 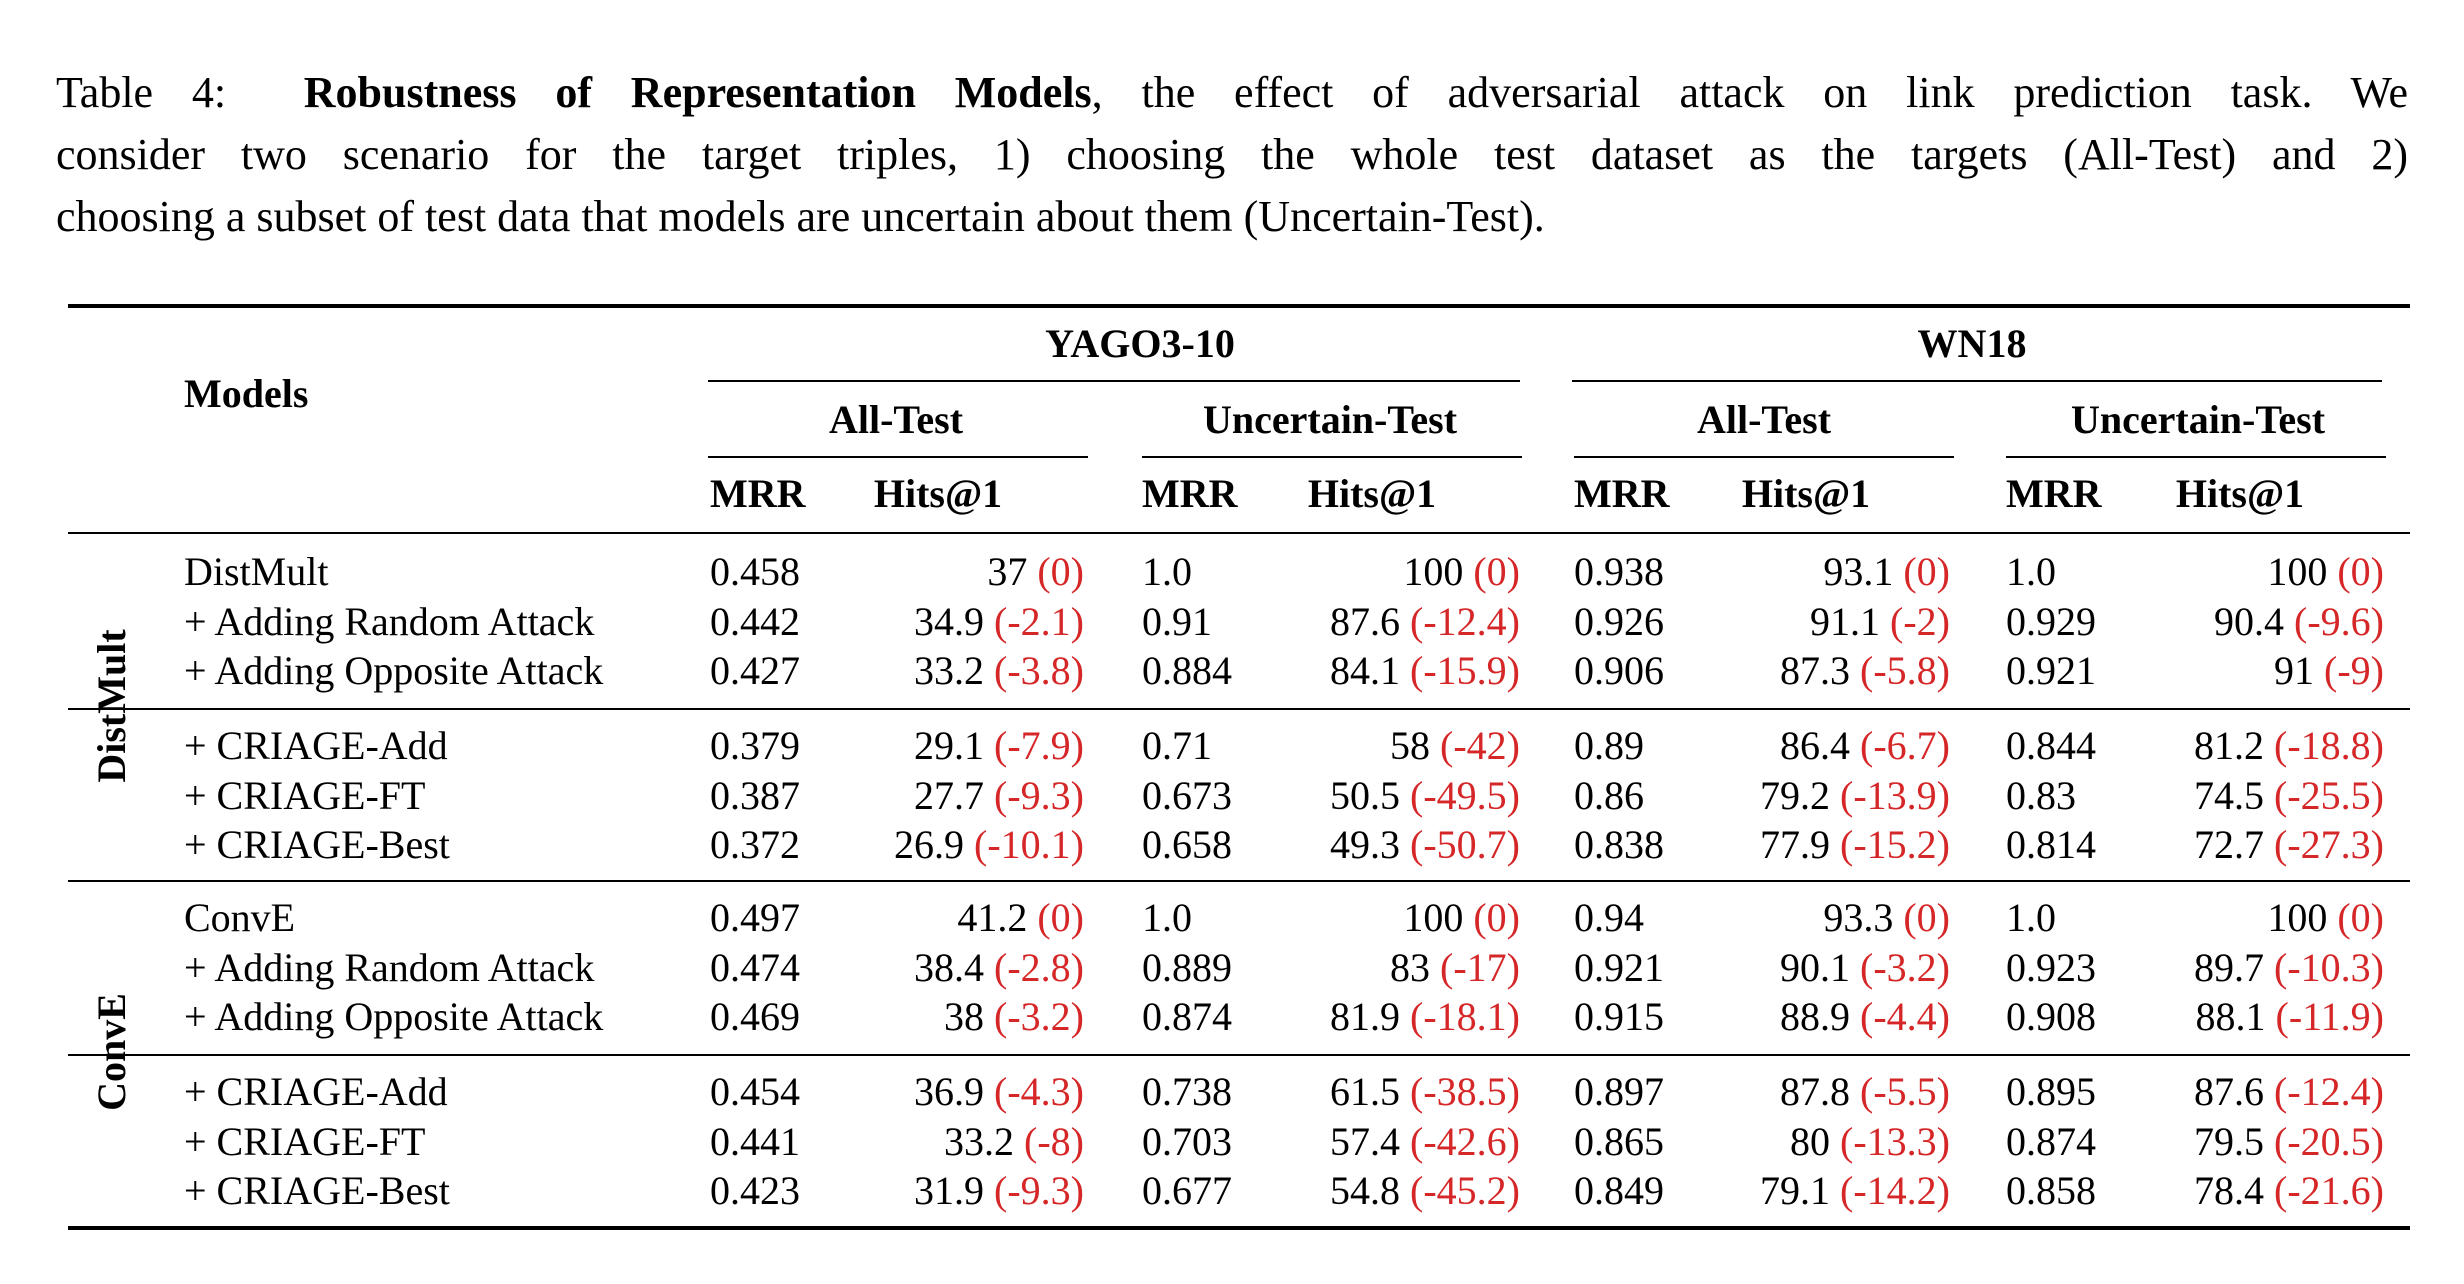 I want to click on mrr-value: 0.908, so click(x=2051, y=1016).